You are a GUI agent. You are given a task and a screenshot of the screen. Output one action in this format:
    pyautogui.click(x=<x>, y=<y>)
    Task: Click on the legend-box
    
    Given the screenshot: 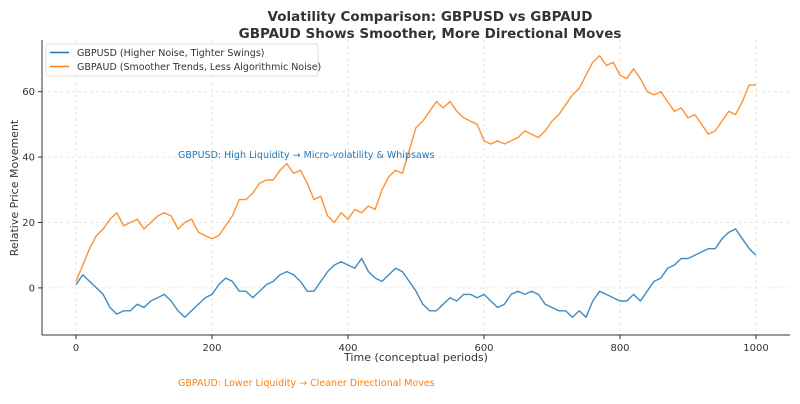 What is the action you would take?
    pyautogui.click(x=182, y=60)
    